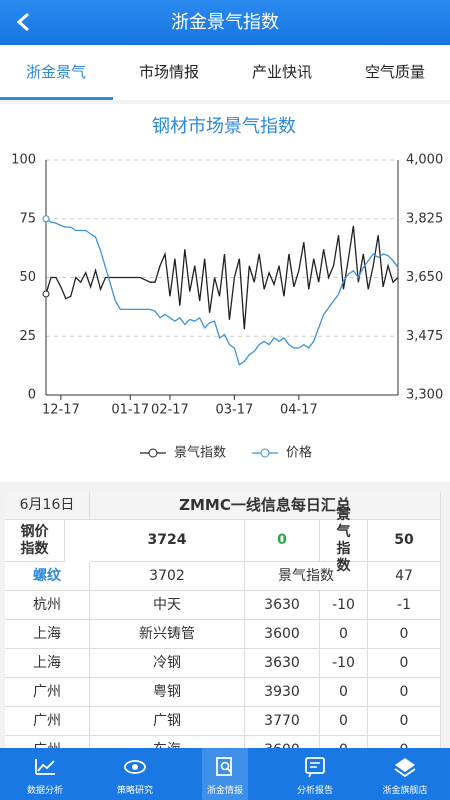 Image resolution: width=450 pixels, height=800 pixels. I want to click on y-tick-label: 75, so click(27, 218).